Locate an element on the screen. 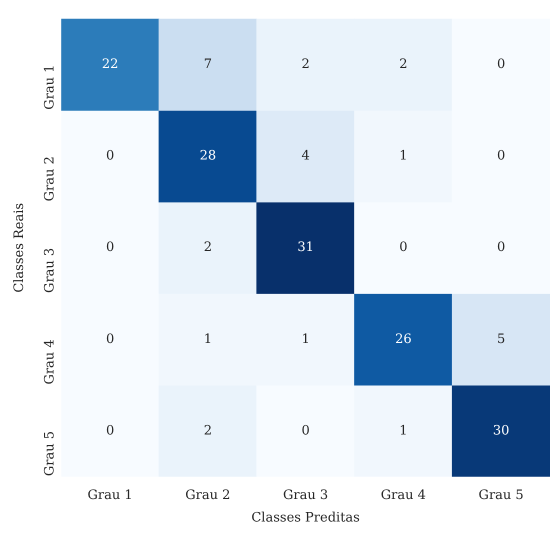 The height and width of the screenshot is (538, 560). data-label: 26 is located at coordinates (403, 339).